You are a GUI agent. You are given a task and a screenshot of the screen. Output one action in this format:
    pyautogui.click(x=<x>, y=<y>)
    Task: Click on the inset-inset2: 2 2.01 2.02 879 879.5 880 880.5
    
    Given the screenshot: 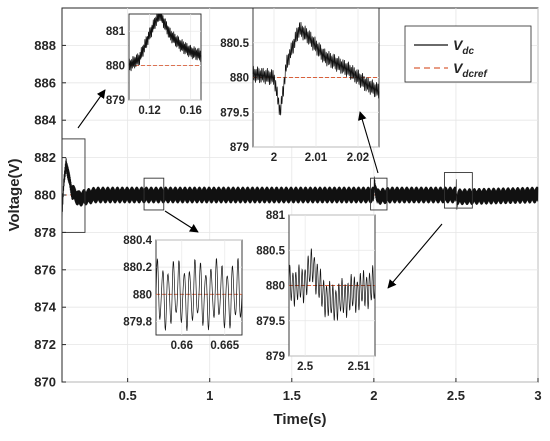 What is the action you would take?
    pyautogui.click(x=300, y=85)
    